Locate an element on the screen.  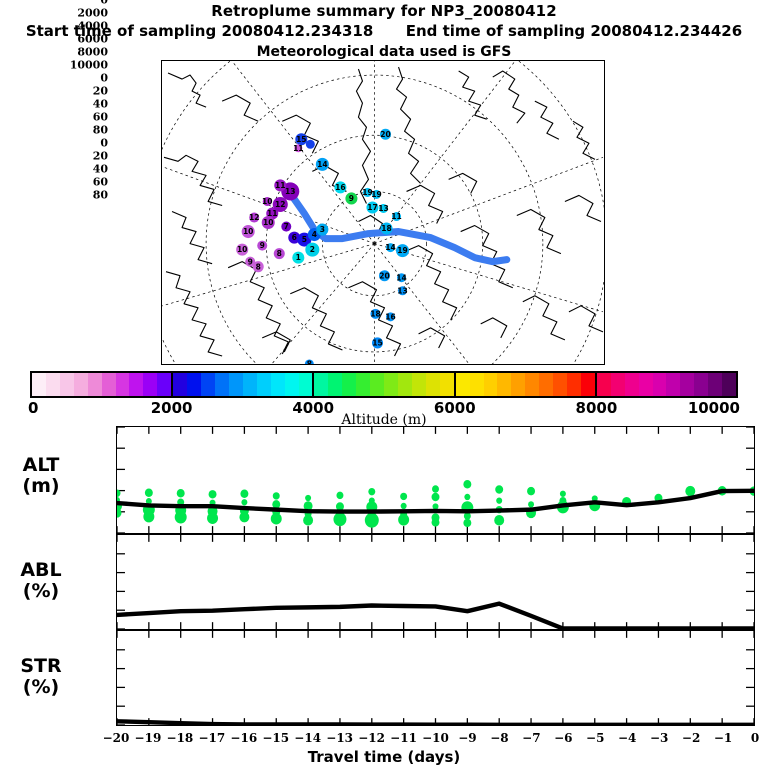
str-row-label: STR (%) is located at coordinates (41, 676).